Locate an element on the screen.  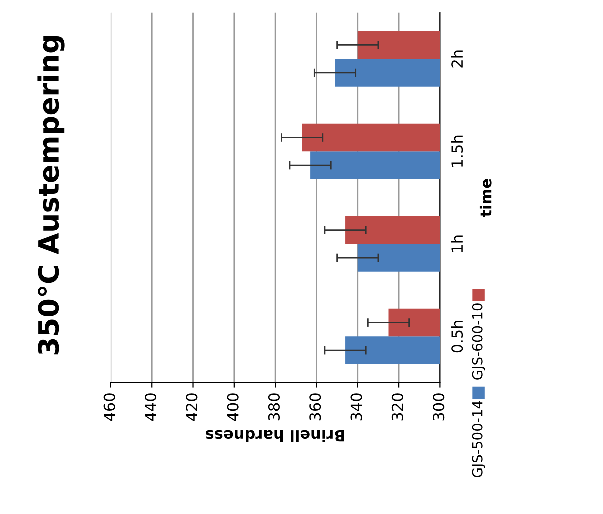
x-tick-label: 320 is located at coordinates (398, 407).